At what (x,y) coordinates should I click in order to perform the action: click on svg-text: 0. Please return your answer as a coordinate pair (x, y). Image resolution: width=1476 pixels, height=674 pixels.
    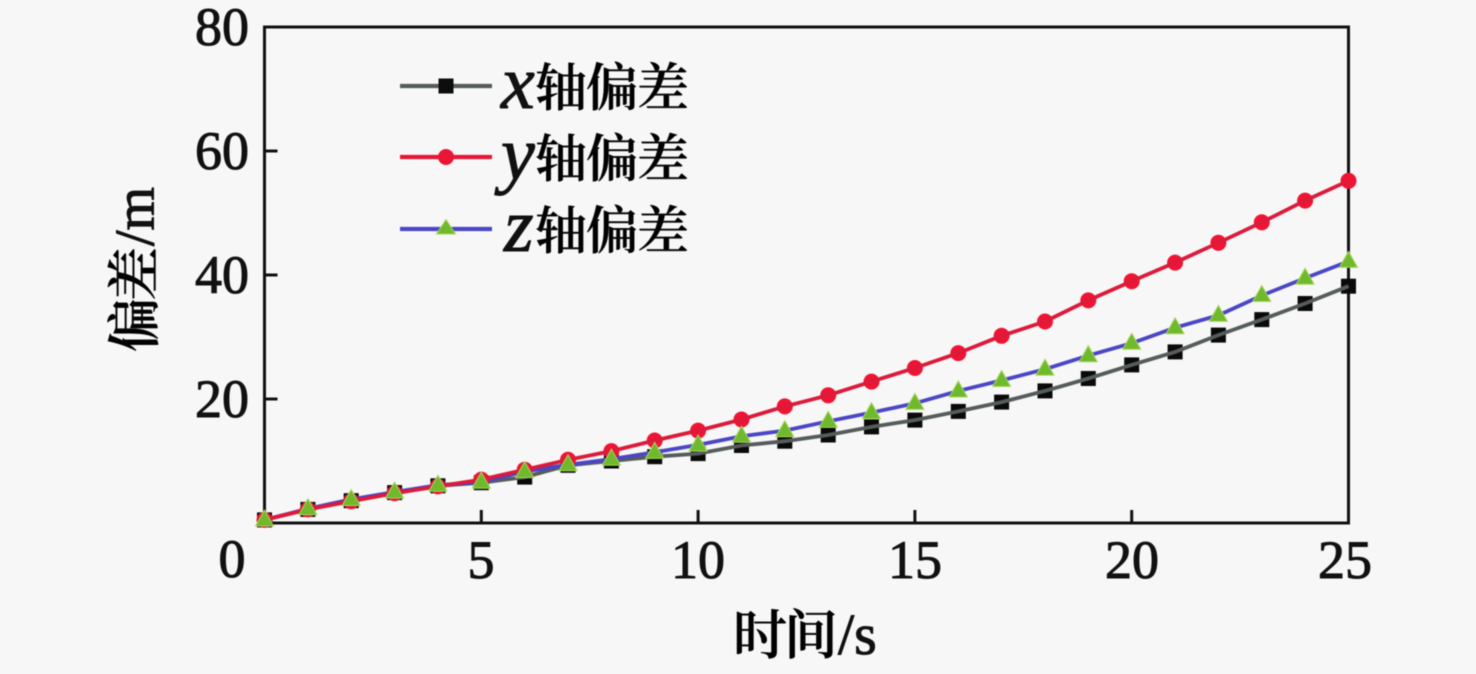
    Looking at the image, I should click on (232, 559).